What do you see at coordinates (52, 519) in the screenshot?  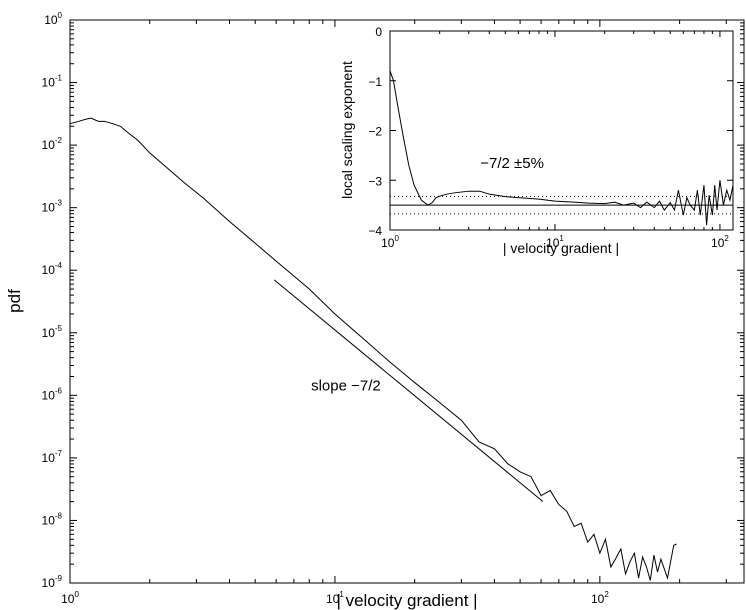 I see `y-tick-label: 10⁻⁸` at bounding box center [52, 519].